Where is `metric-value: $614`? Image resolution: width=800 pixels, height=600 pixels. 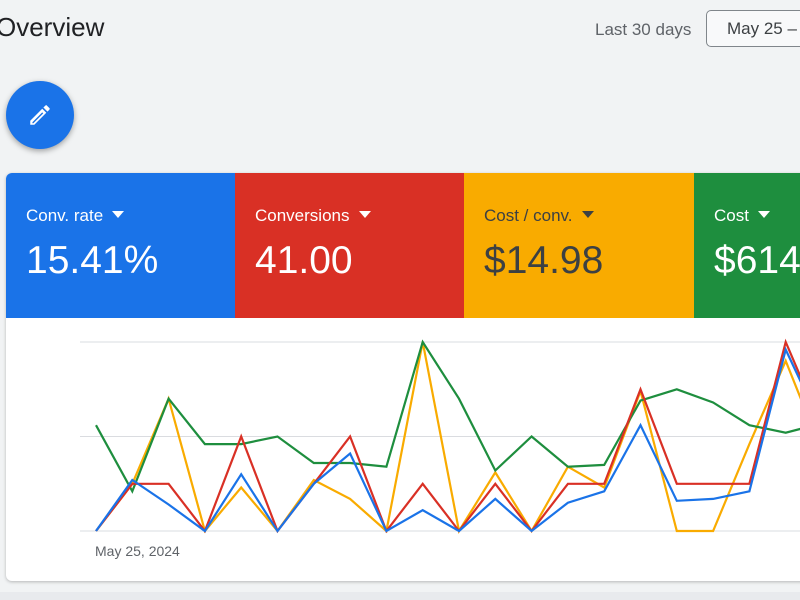
metric-value: $614 is located at coordinates (757, 260).